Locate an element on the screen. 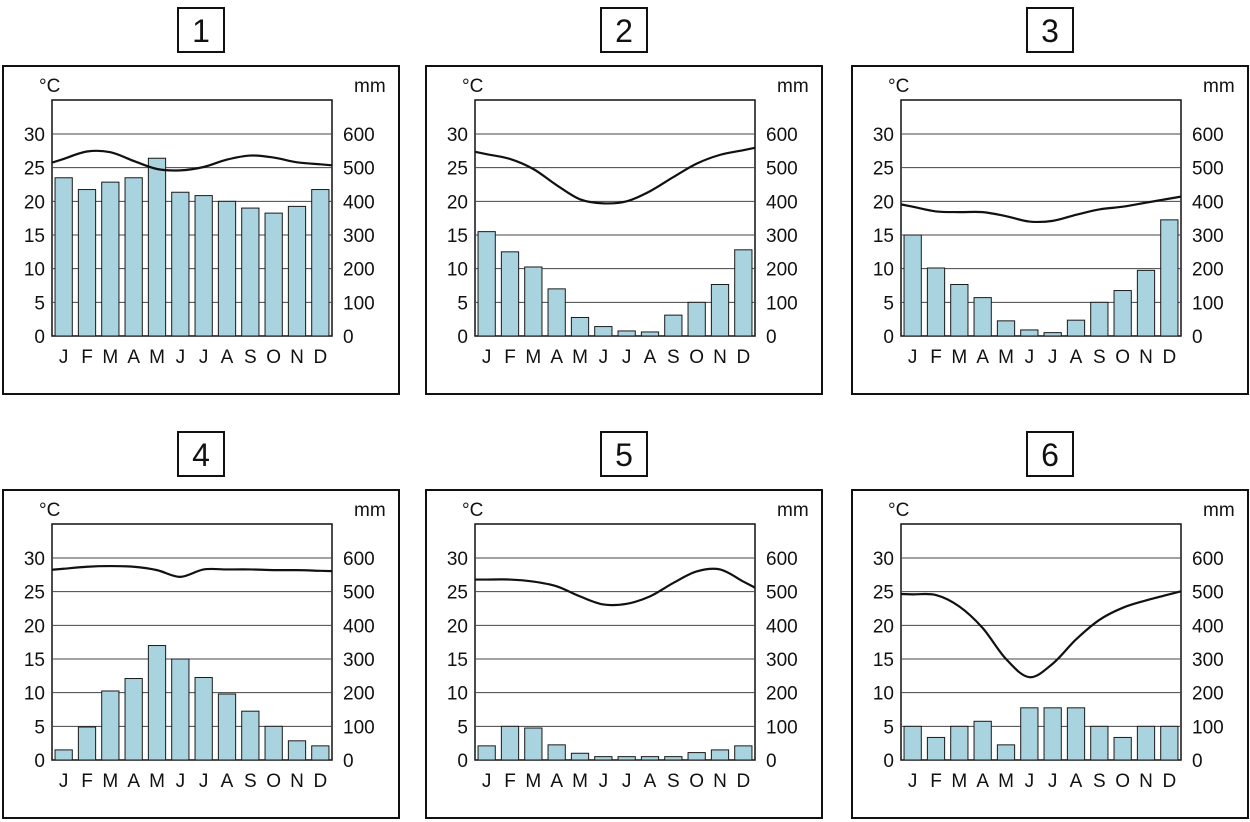 This screenshot has width=1250, height=822. chart-number: 4 is located at coordinates (201, 455).